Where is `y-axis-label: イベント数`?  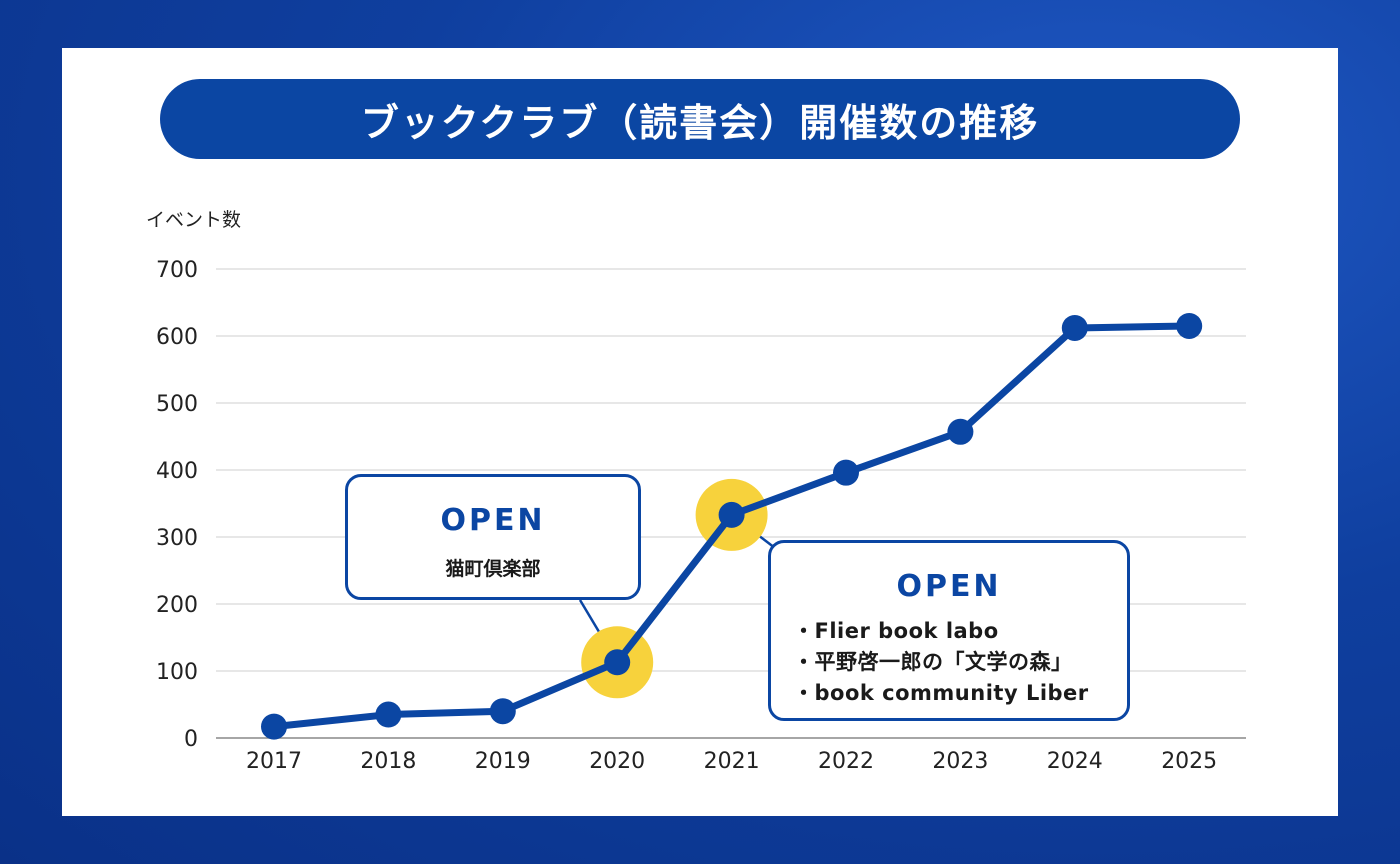 y-axis-label: イベント数 is located at coordinates (193, 220).